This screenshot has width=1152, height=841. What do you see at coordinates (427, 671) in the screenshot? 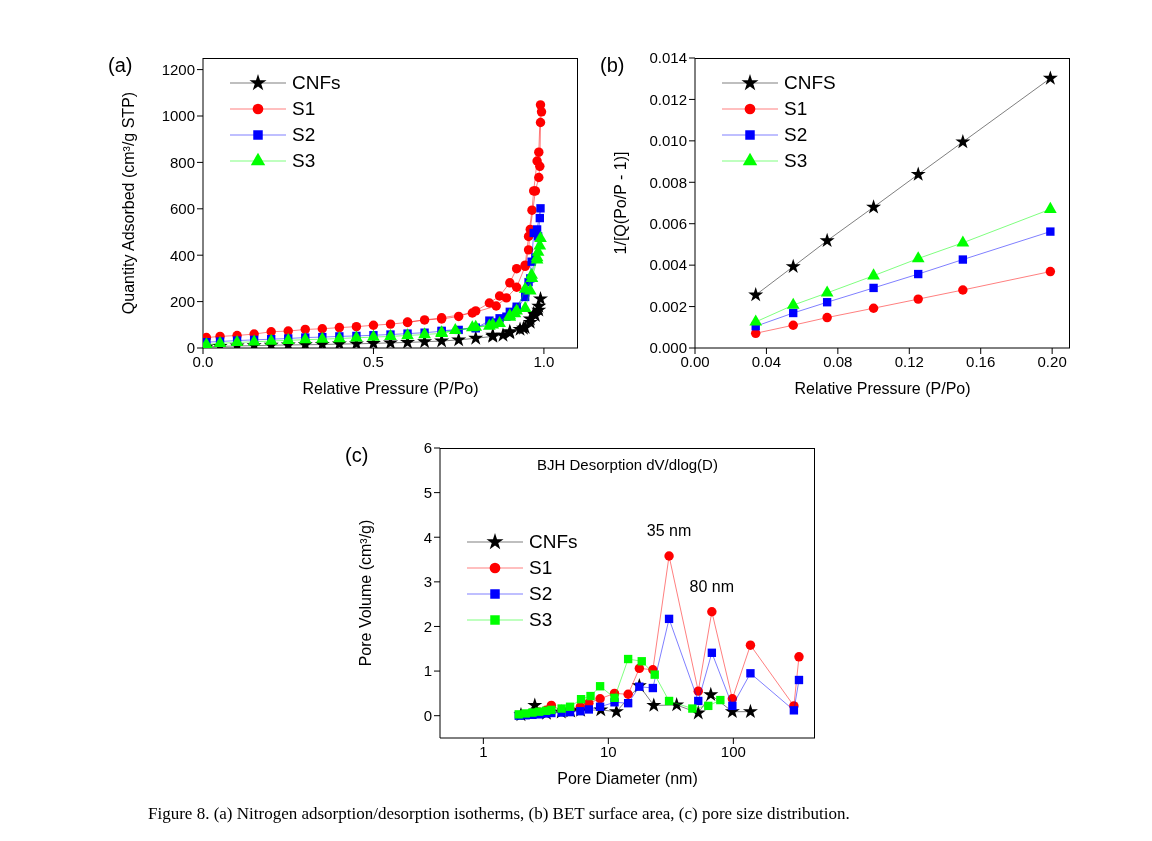
I see `y-tick-label: 1` at bounding box center [427, 671].